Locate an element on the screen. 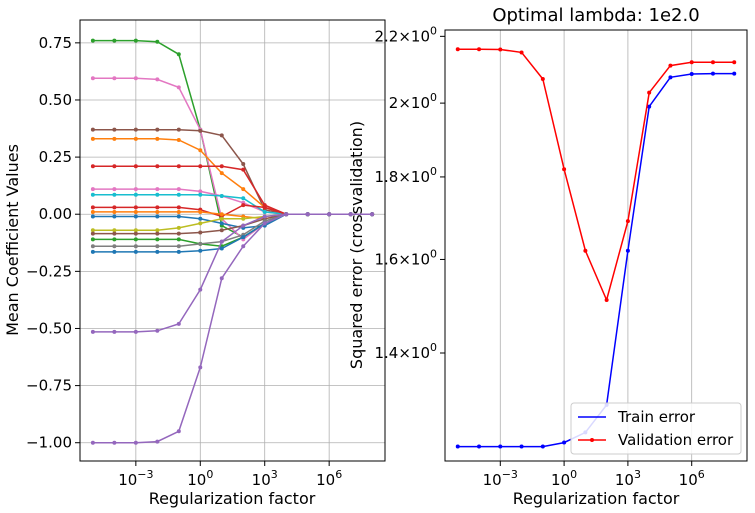  legend-box is located at coordinates (656, 428).